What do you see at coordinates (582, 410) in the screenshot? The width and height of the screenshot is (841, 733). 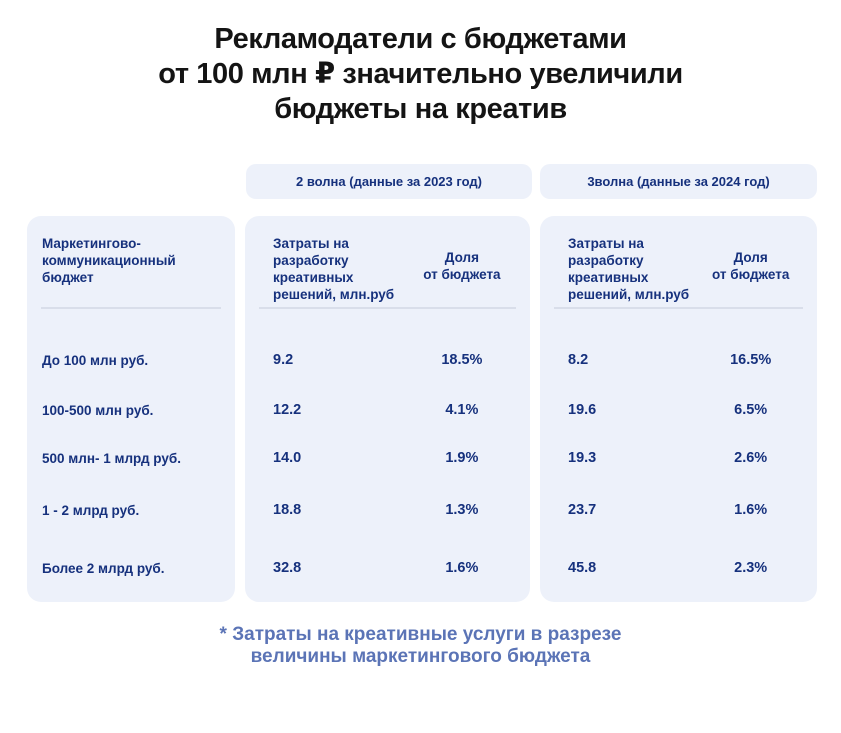 I see `wave3-spend-value: 19.6` at bounding box center [582, 410].